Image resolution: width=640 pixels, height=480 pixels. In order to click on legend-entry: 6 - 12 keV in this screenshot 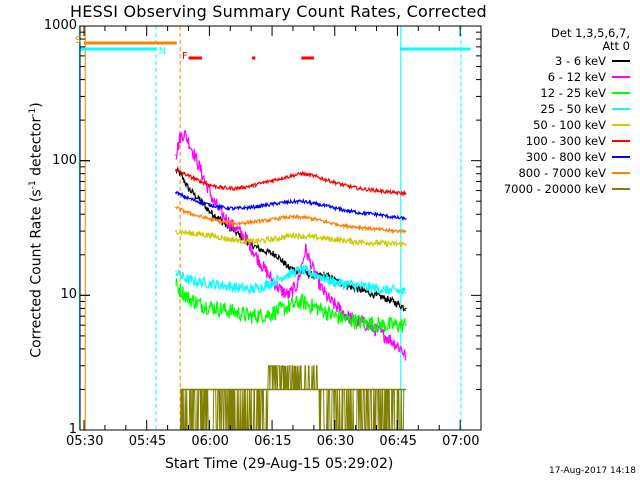, I will do `click(558, 77)`.